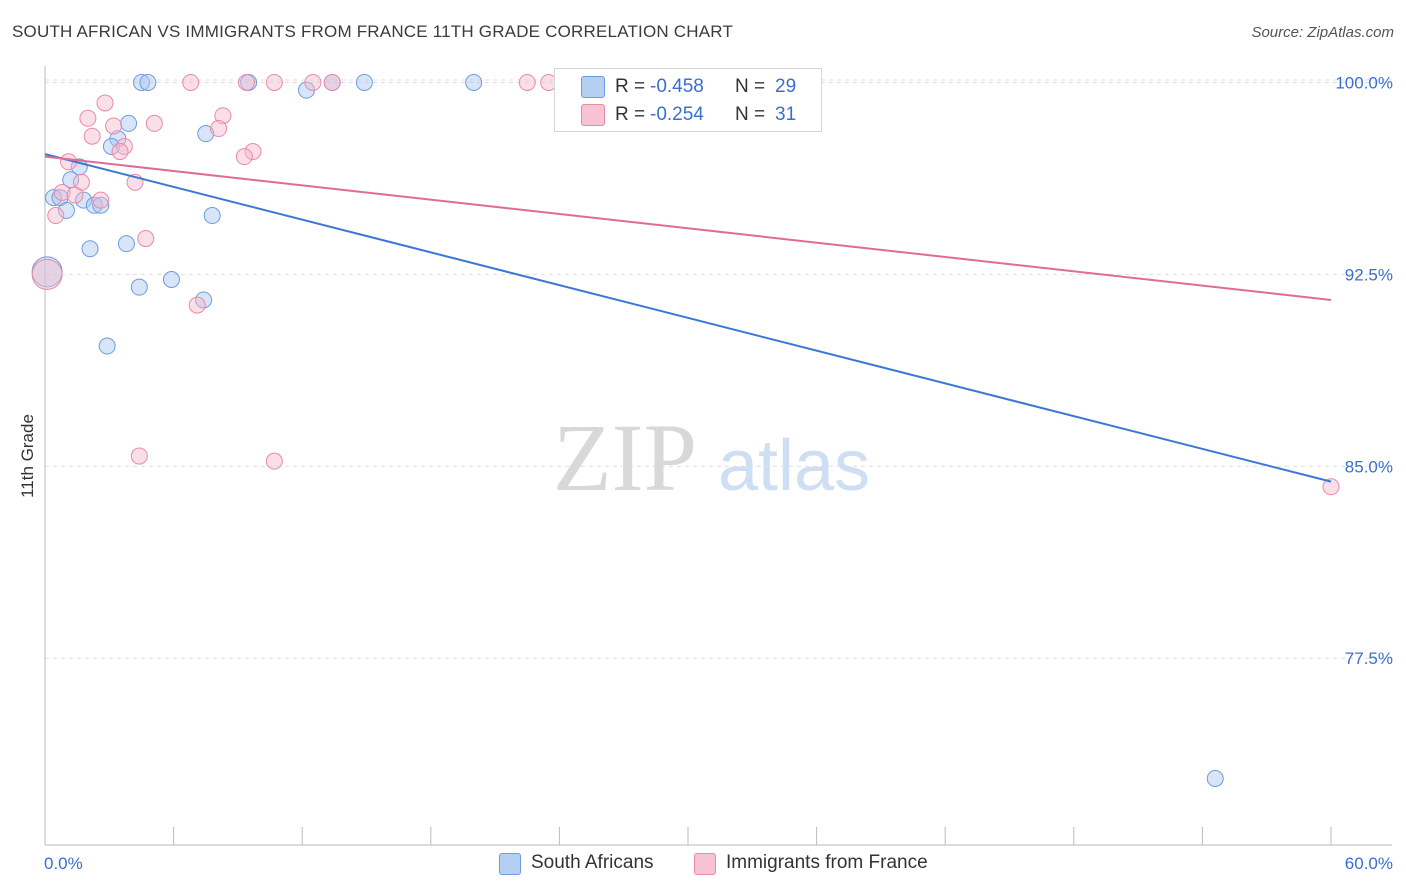  What do you see at coordinates (1369, 274) in the screenshot?
I see `y-tick-label: 92.5%` at bounding box center [1369, 274].